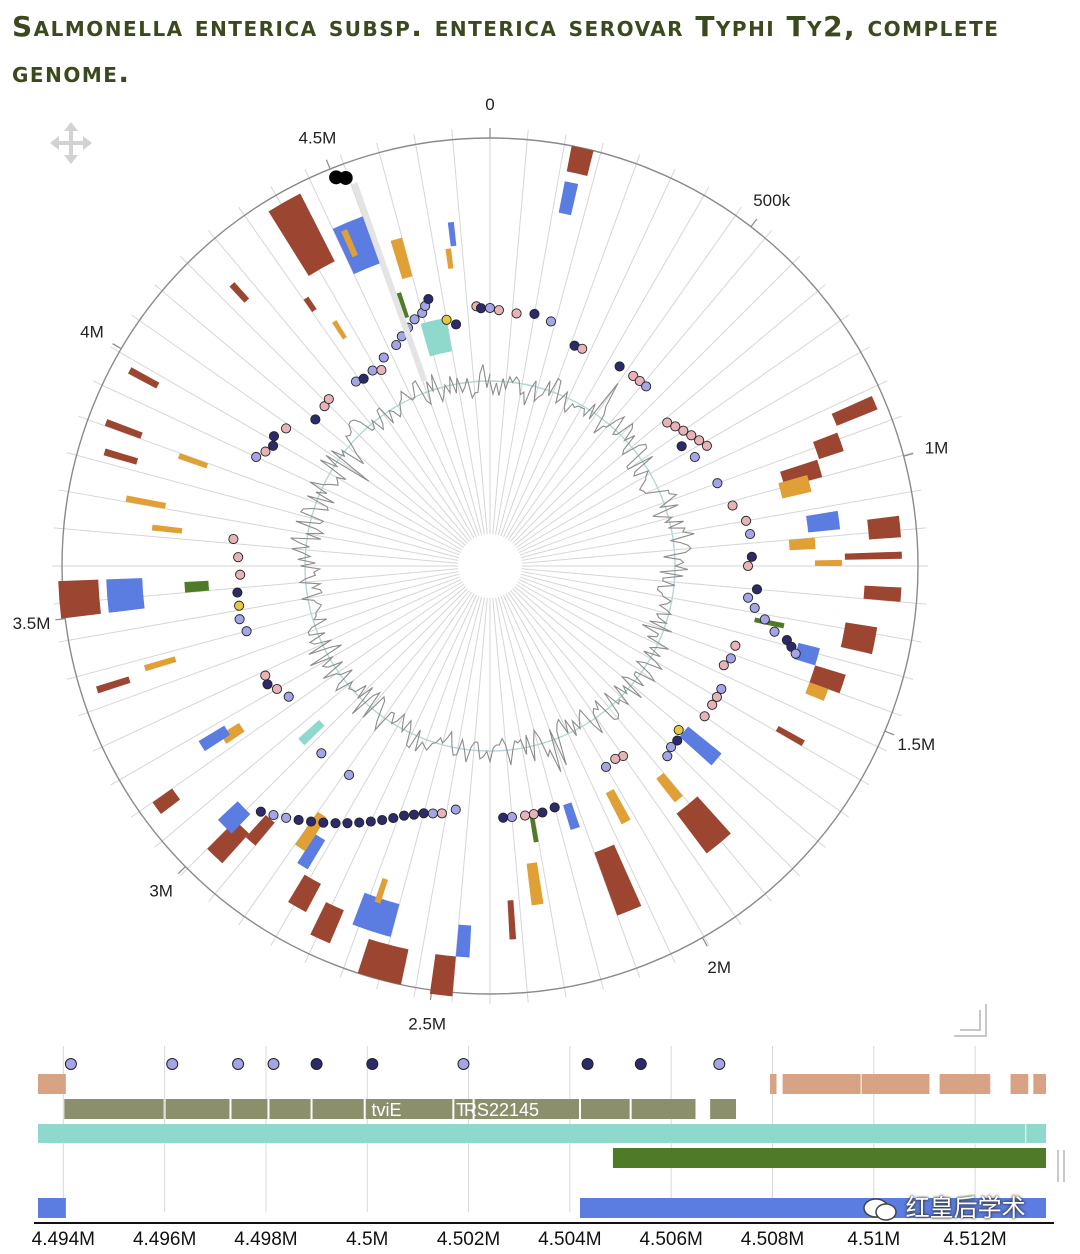  Describe the element at coordinates (461, 1110) in the screenshot. I see `gene-label: T` at that location.